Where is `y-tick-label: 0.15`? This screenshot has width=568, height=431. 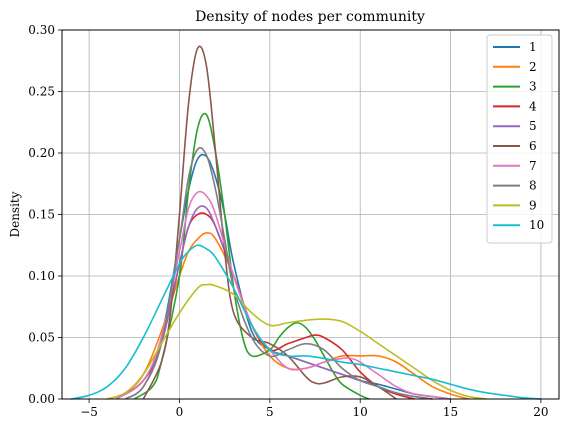
y-tick-label: 0.15 is located at coordinates (41, 215).